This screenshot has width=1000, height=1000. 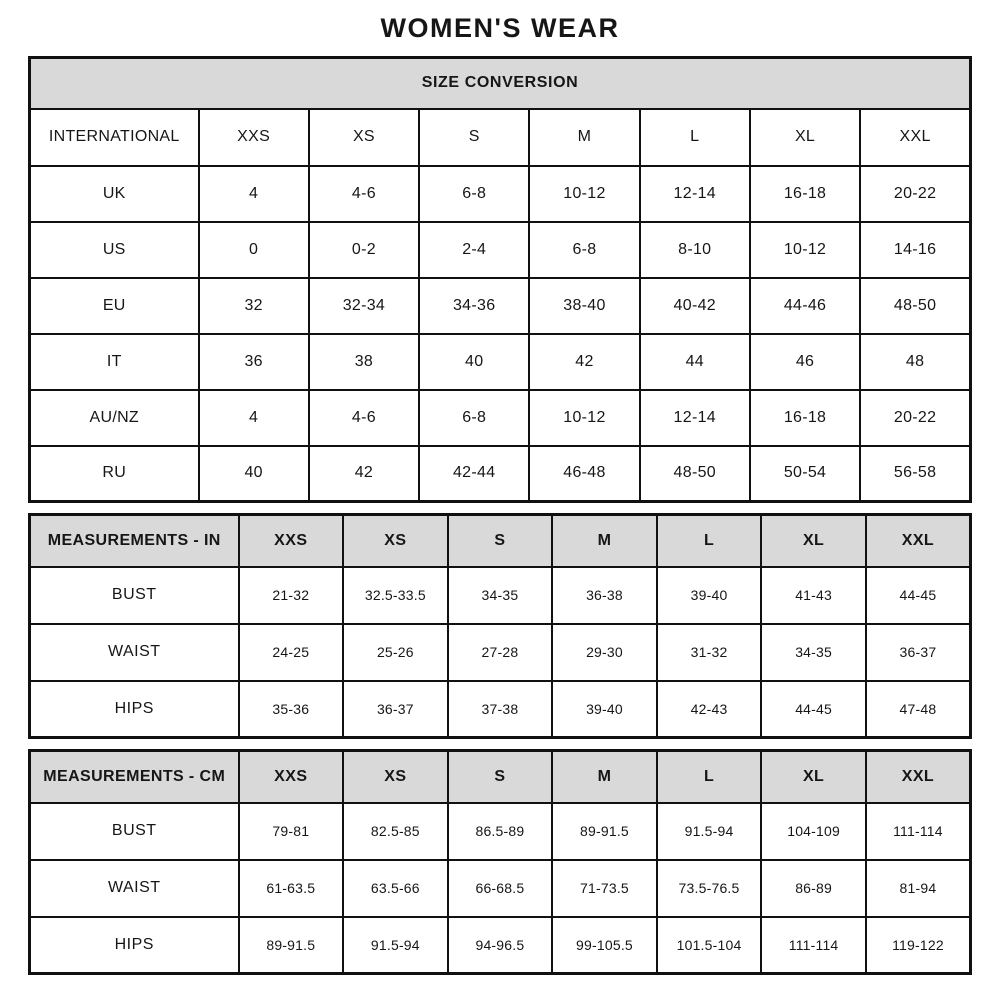 What do you see at coordinates (709, 540) in the screenshot?
I see `column-header-l: L` at bounding box center [709, 540].